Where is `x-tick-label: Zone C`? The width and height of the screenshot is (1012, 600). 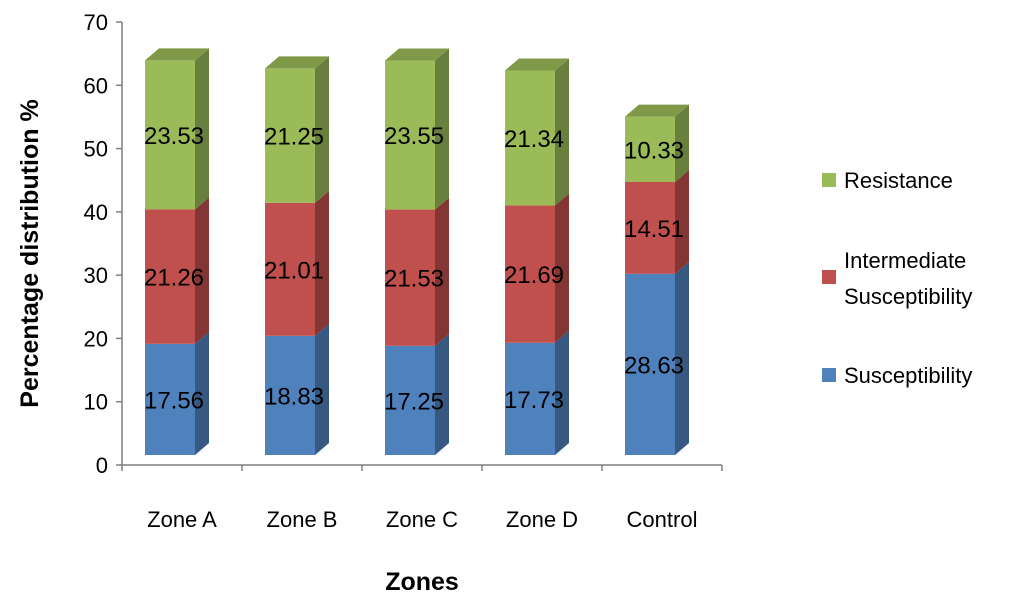 x-tick-label: Zone C is located at coordinates (422, 519).